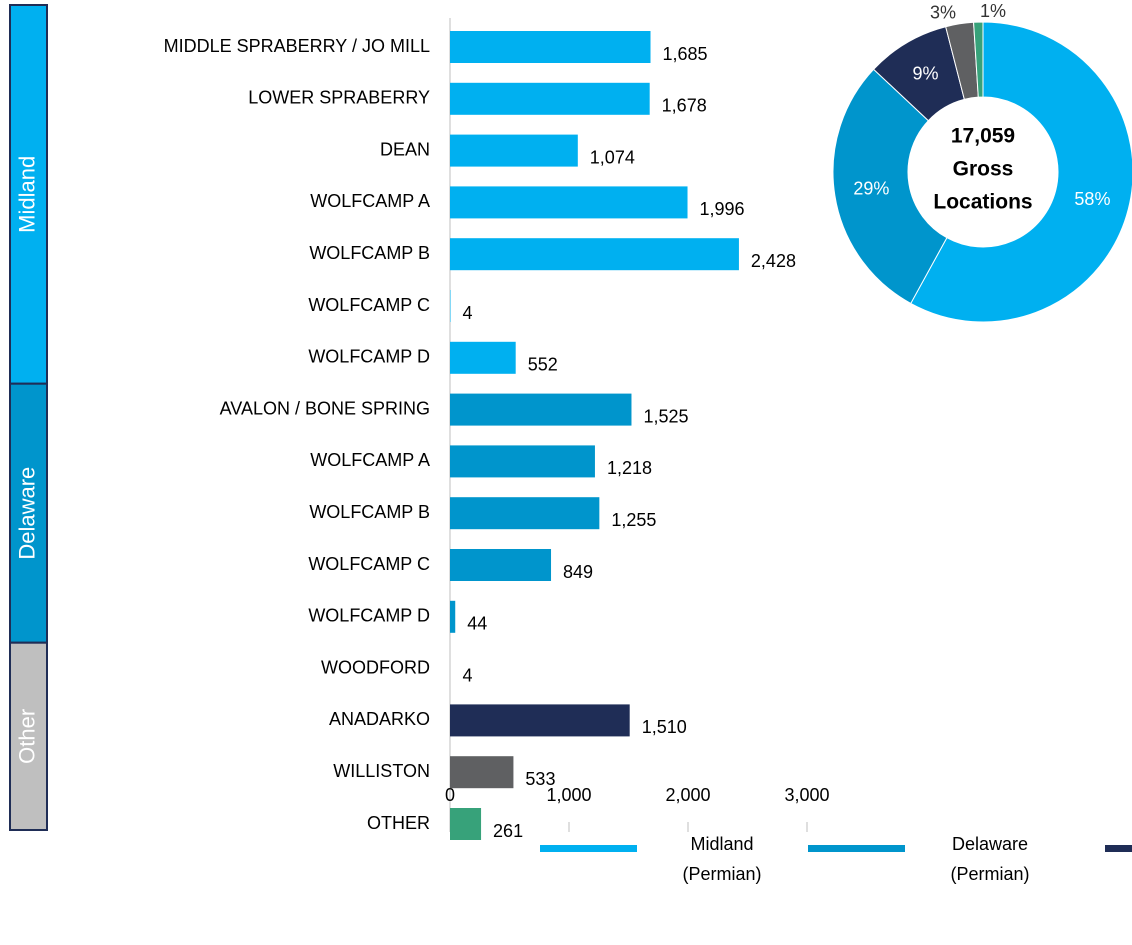  Describe the element at coordinates (925, 73) in the screenshot. I see `slice-label: 9%` at that location.